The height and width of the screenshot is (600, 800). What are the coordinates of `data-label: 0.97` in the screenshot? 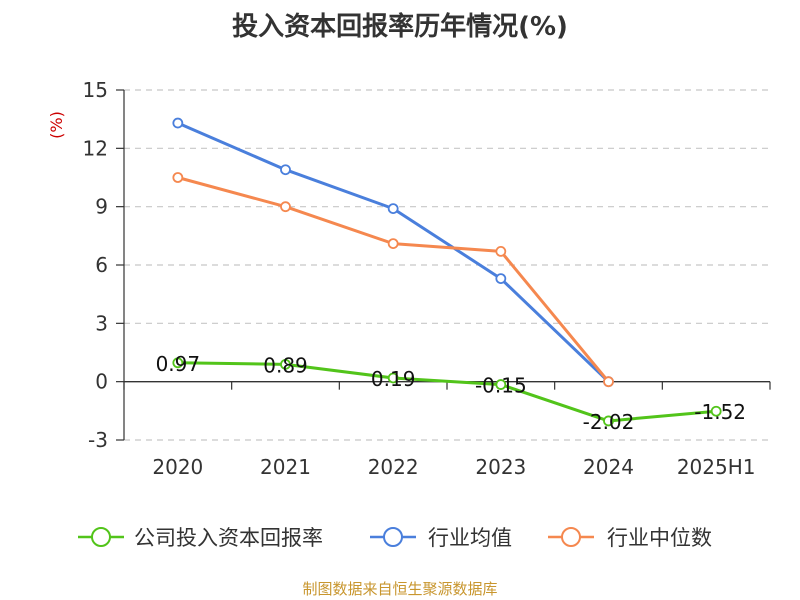 It's located at (178, 364).